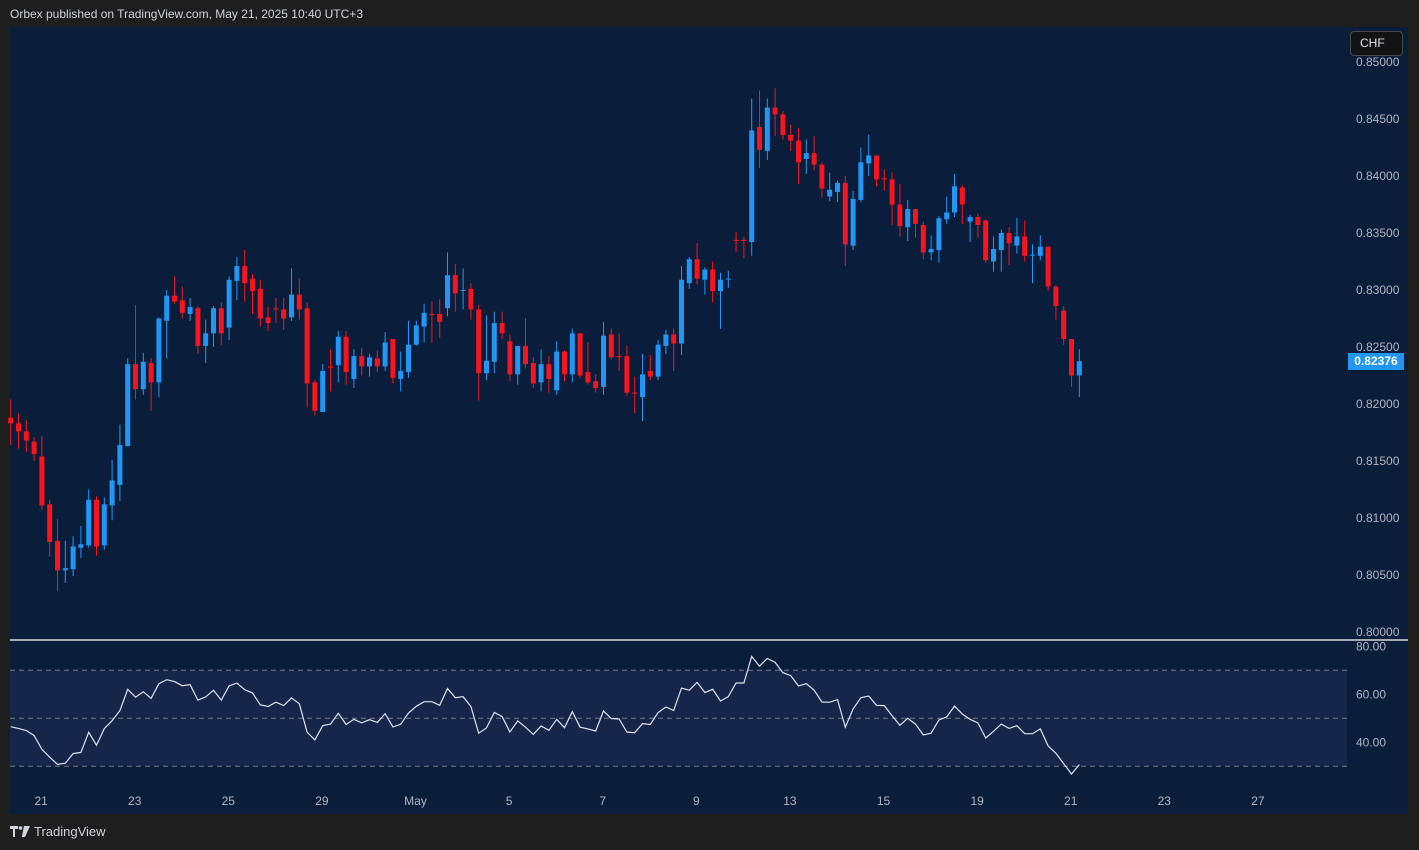 This screenshot has height=850, width=1419. Describe the element at coordinates (884, 801) in the screenshot. I see `time-tick-label: 15` at that location.